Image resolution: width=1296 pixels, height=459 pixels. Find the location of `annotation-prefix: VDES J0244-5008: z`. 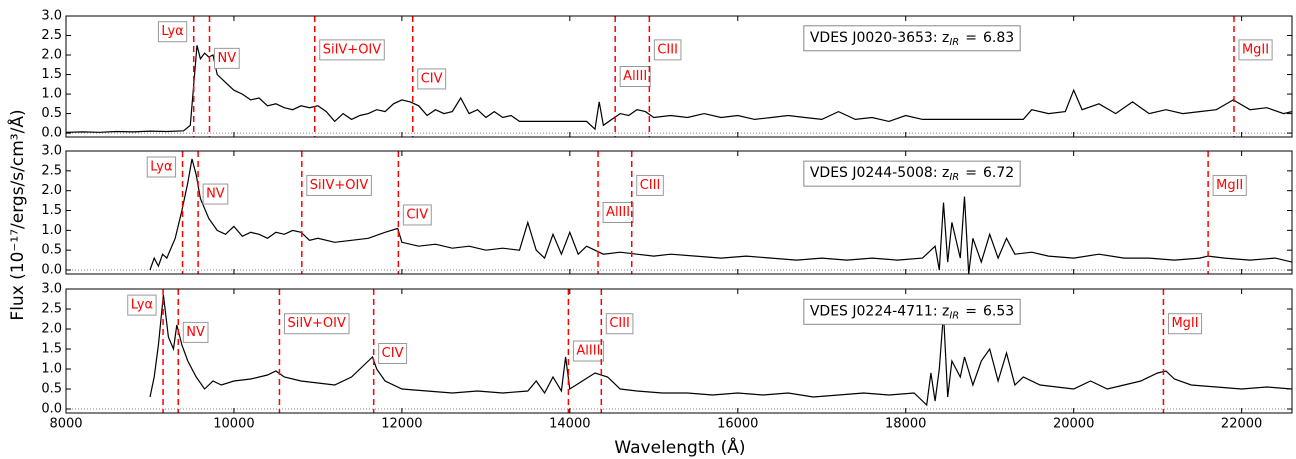

annotation-prefix: VDES J0244-5008: z is located at coordinates (880, 173).